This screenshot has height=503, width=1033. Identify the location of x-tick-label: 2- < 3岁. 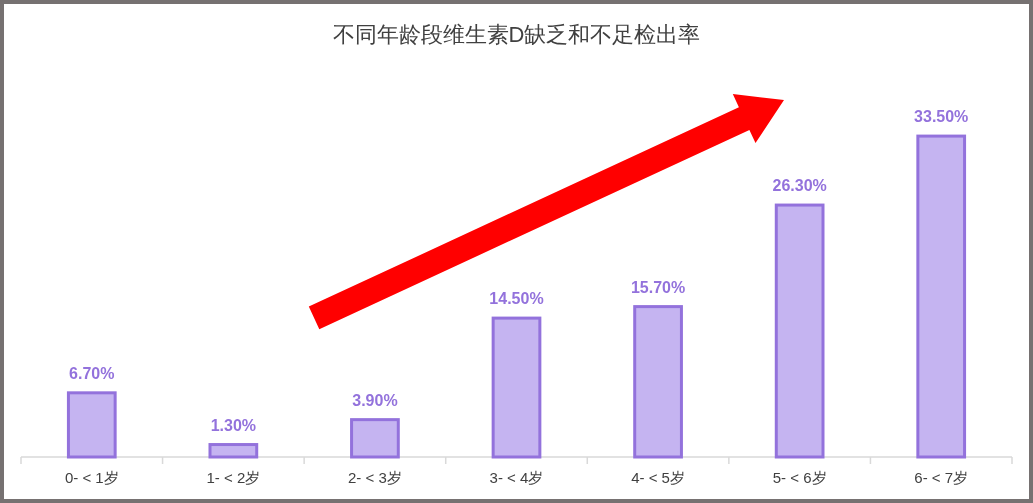
(375, 477).